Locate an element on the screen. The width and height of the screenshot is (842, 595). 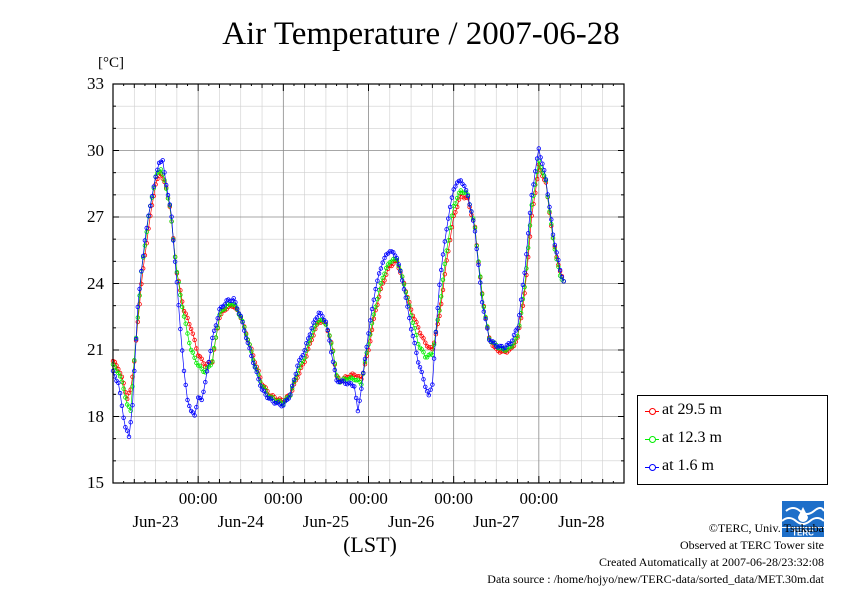
x-day-label: Jun-24 is located at coordinates (240, 521).